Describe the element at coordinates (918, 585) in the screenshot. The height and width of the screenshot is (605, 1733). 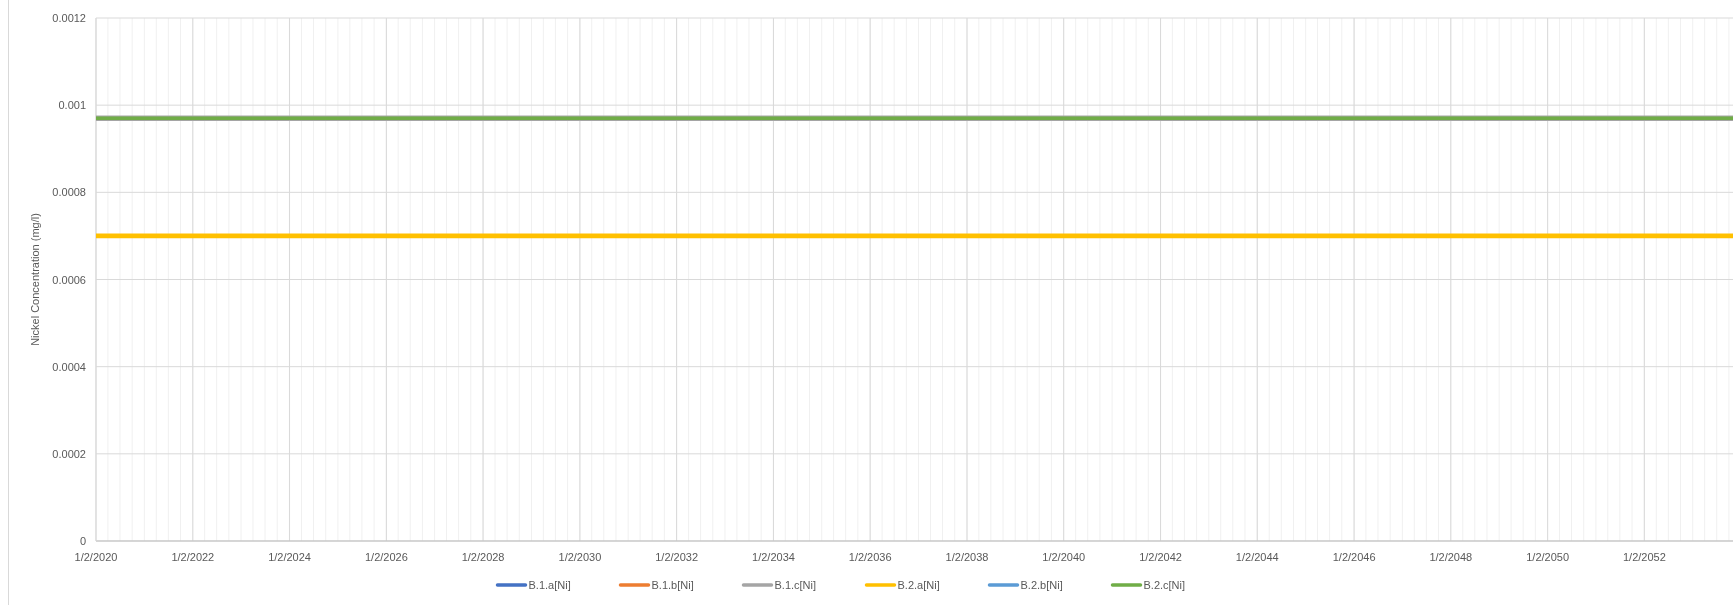
I see `legend-label: B.2.a[Ni]` at that location.